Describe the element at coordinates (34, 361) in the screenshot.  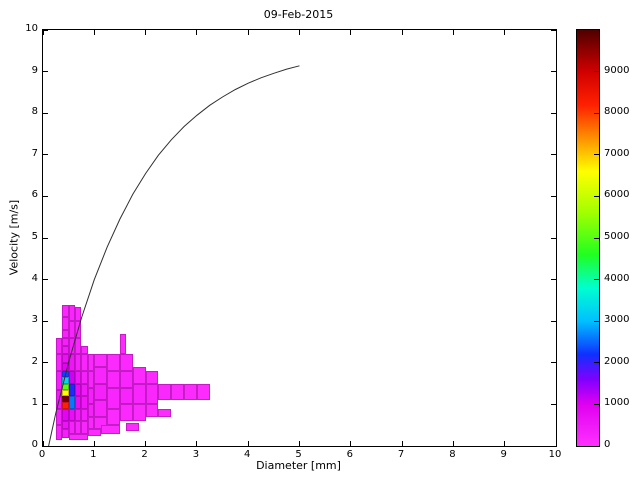
I see `y-tick-label: 2` at that location.